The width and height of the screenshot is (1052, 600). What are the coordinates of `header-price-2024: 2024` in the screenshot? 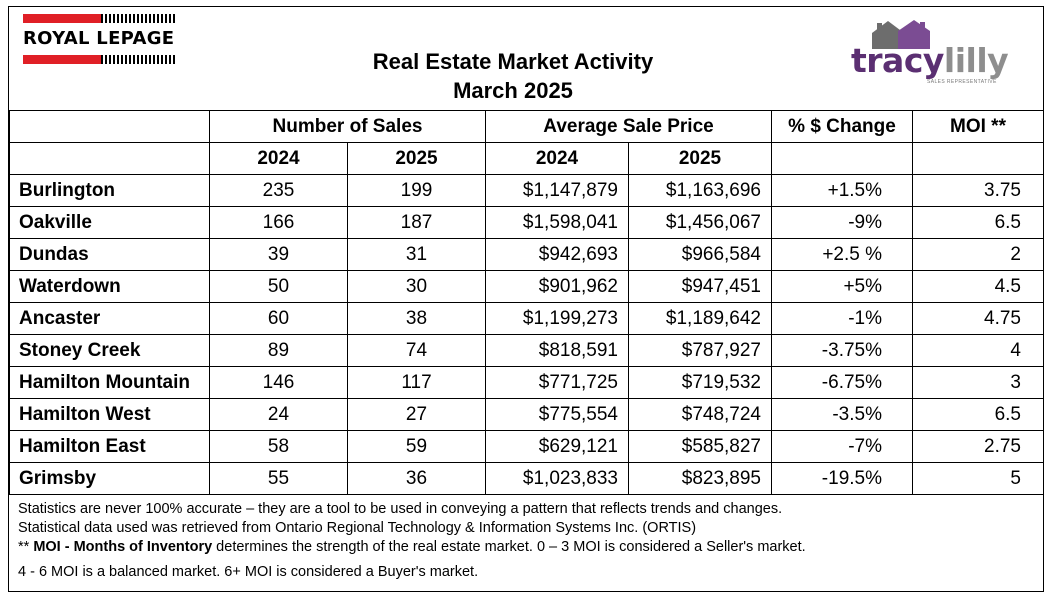 It's located at (557, 158).